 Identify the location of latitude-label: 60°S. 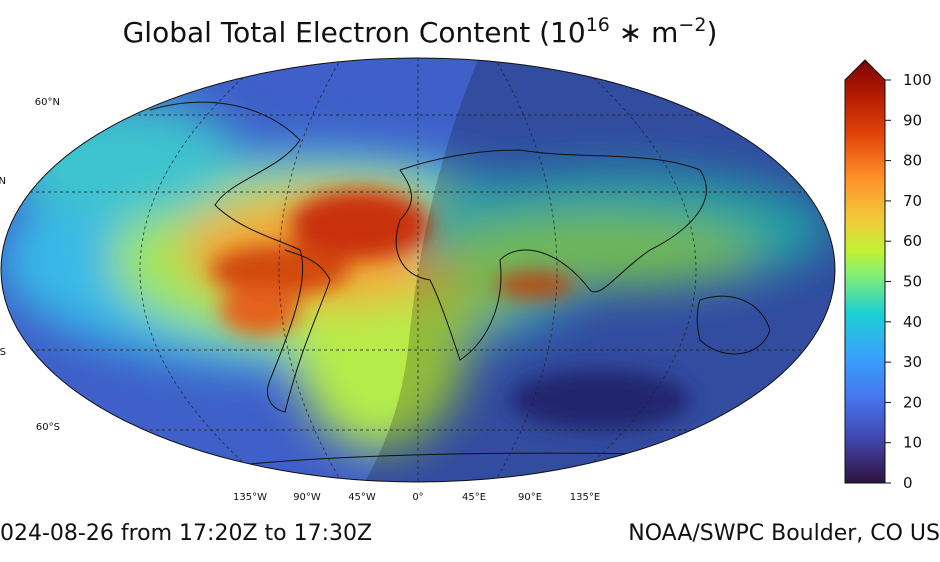
(48, 427).